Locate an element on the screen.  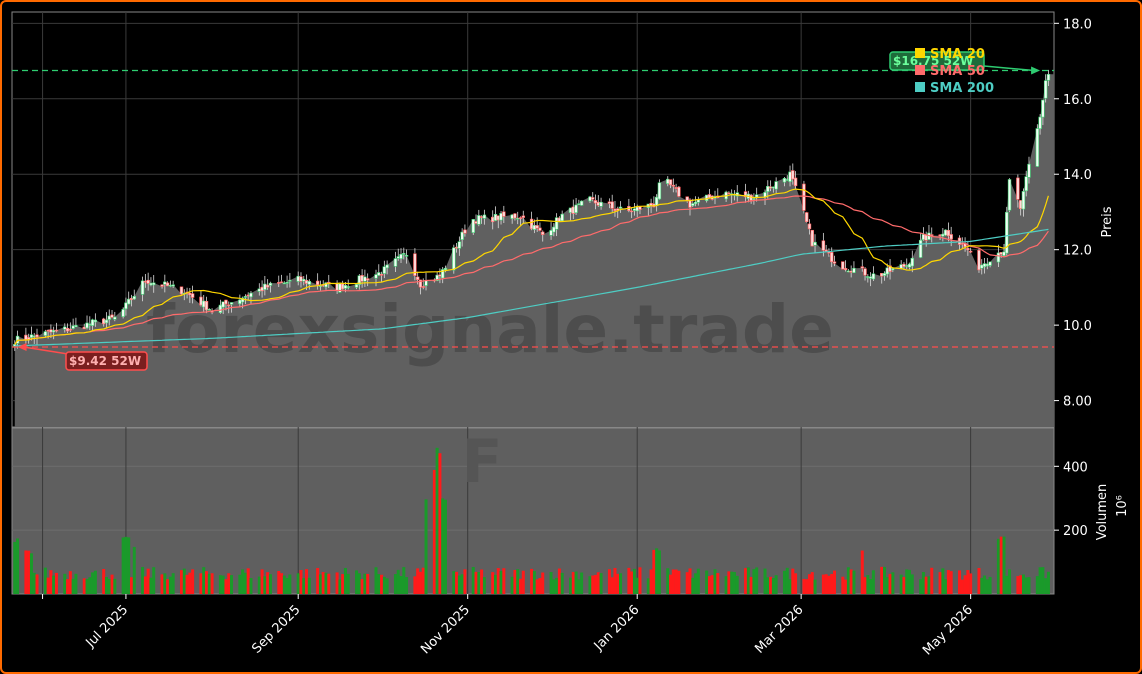
legend-label-sma50: SMA 50 is located at coordinates (957, 71).